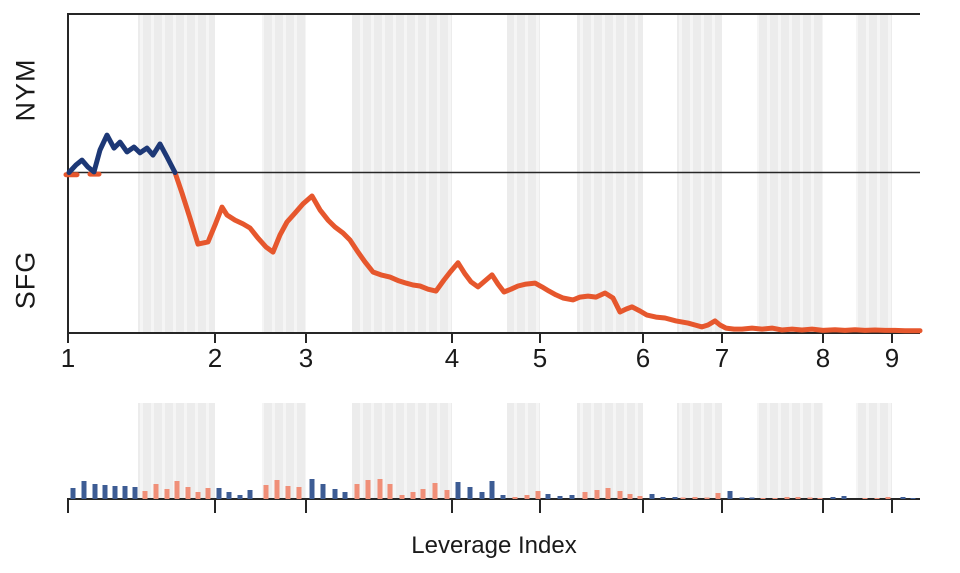  Describe the element at coordinates (122, 153) in the screenshot. I see `wp-line-nym-segment` at that location.